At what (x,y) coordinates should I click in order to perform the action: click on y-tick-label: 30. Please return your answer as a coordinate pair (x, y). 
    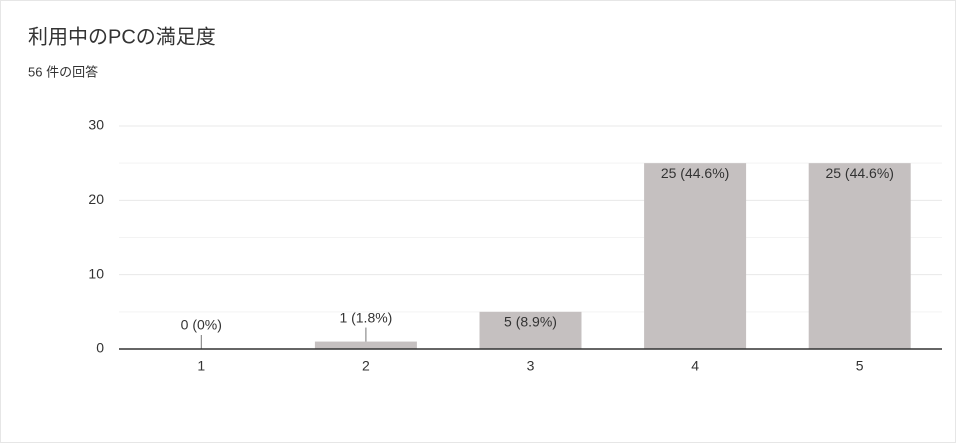
    Looking at the image, I should click on (96, 125).